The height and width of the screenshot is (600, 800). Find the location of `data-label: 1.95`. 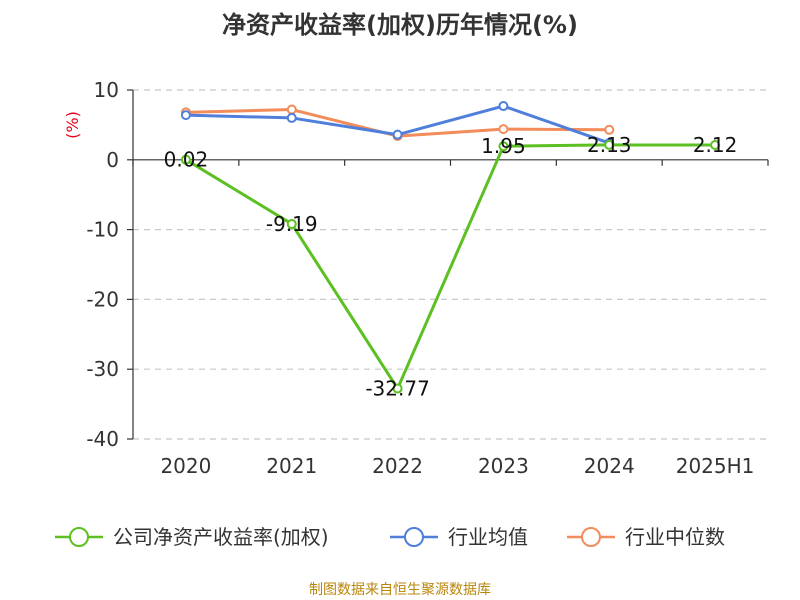

data-label: 1.95 is located at coordinates (503, 146).